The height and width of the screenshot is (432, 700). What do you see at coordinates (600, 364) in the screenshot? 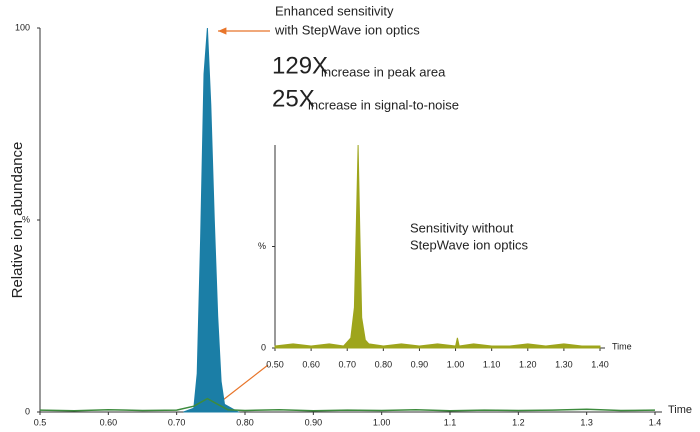
I see `x-tick-label: 1.40` at bounding box center [600, 364].